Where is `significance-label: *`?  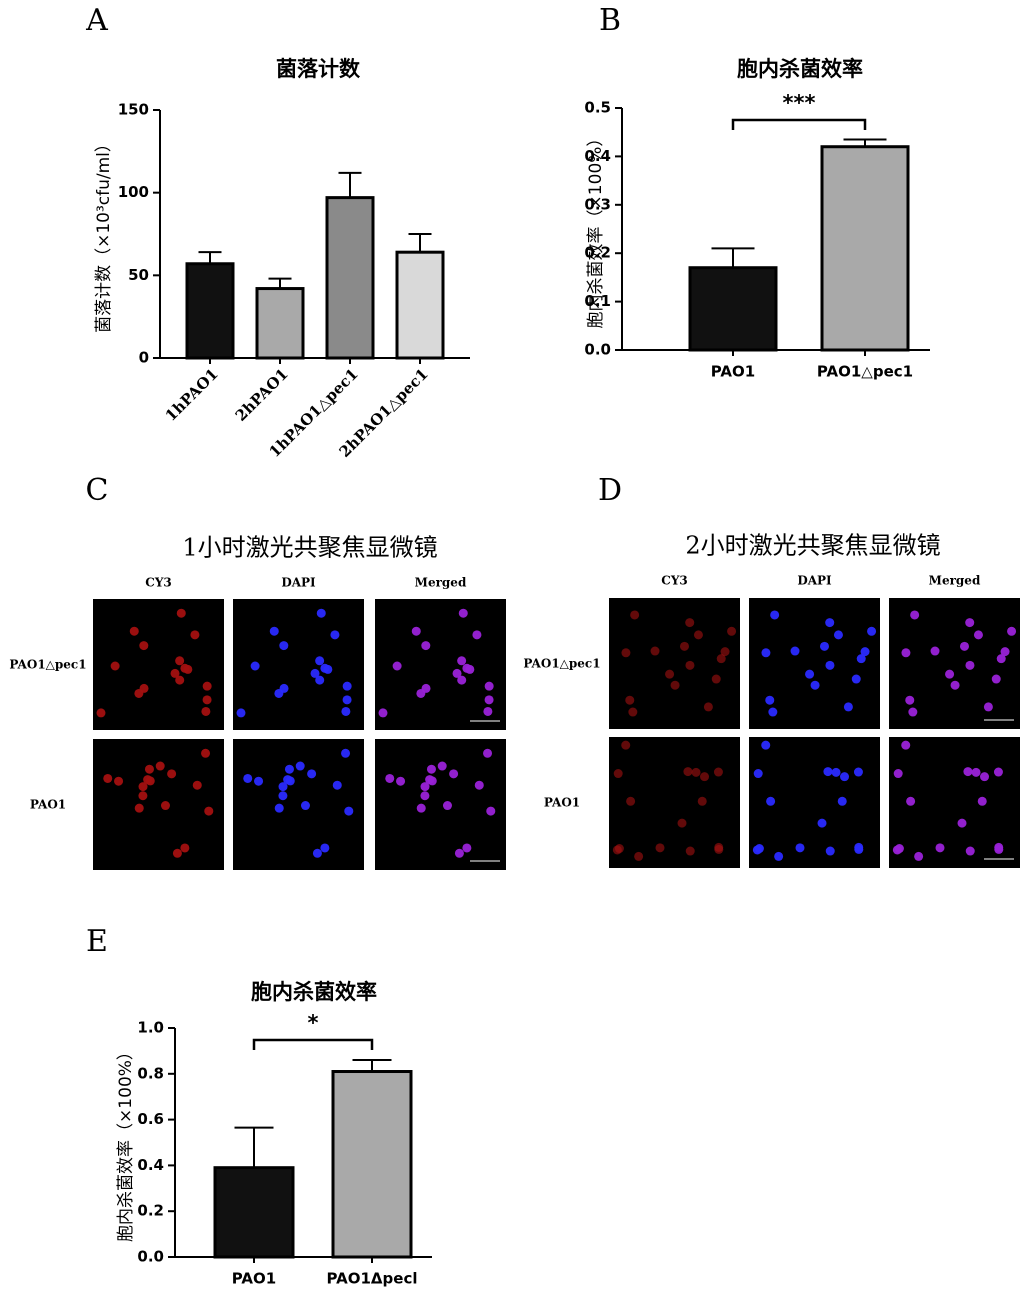 significance-label: * is located at coordinates (313, 1023).